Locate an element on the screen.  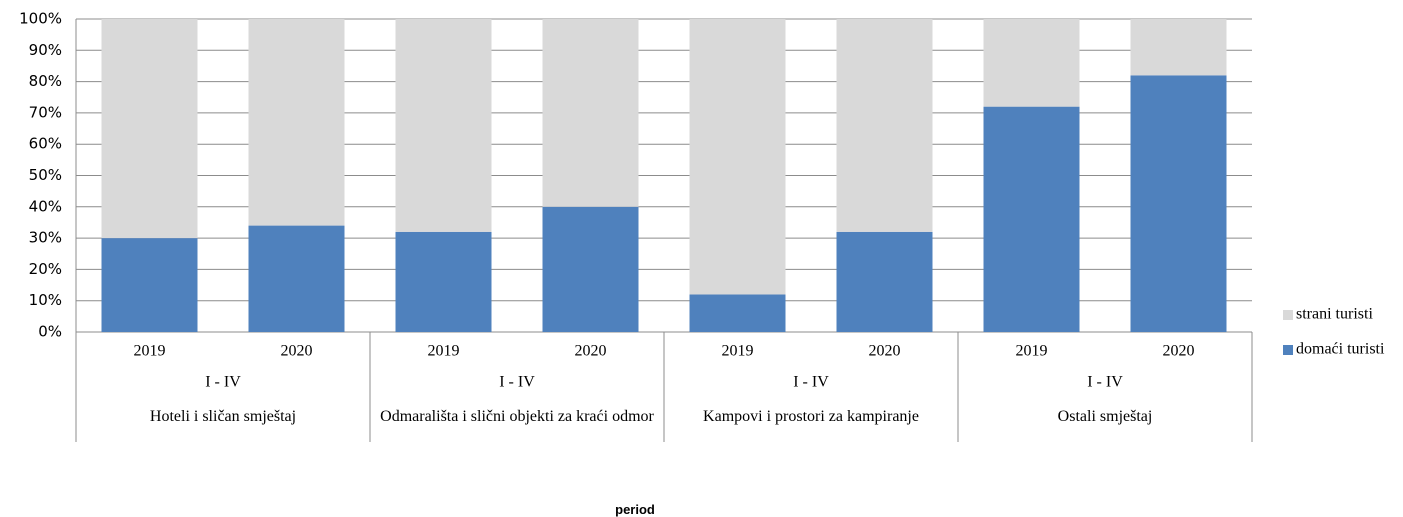
y-tick-label: 70% is located at coordinates (45, 112).